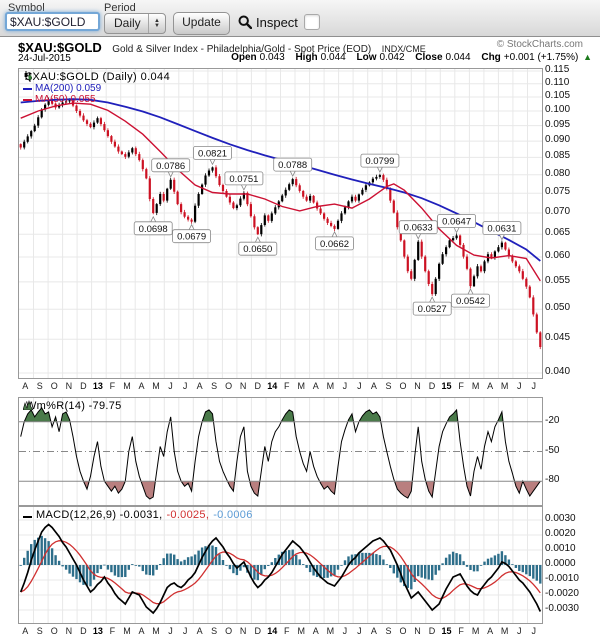  What do you see at coordinates (280, 572) in the screenshot?
I see `macd-signal-line` at bounding box center [280, 572].